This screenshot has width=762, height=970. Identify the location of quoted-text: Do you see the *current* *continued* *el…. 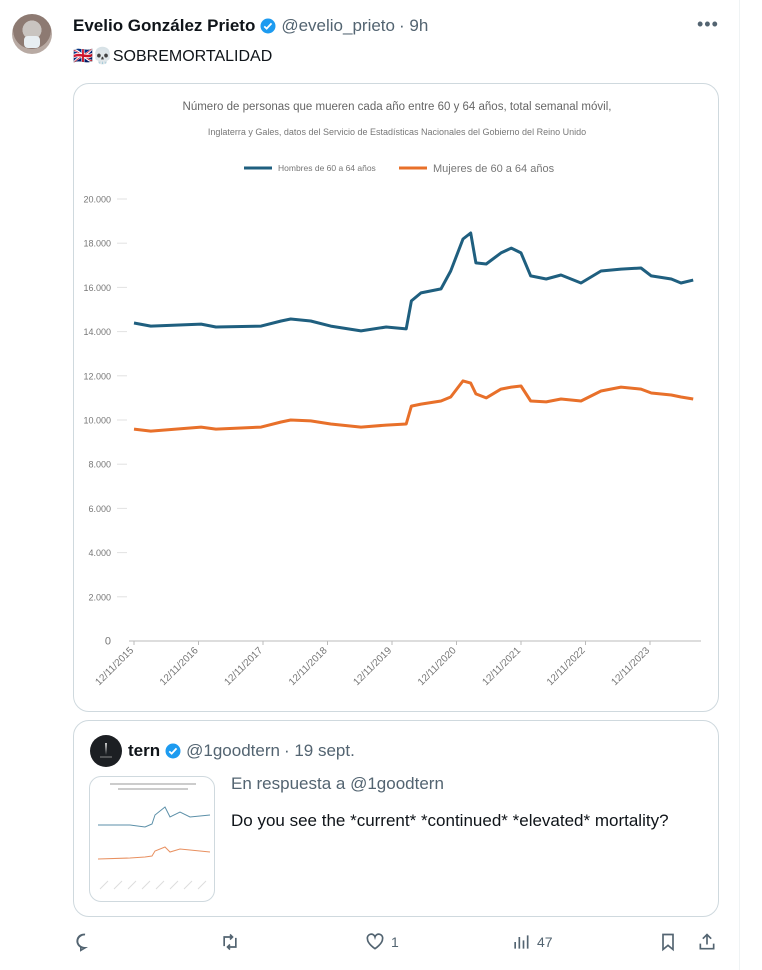
(450, 820).